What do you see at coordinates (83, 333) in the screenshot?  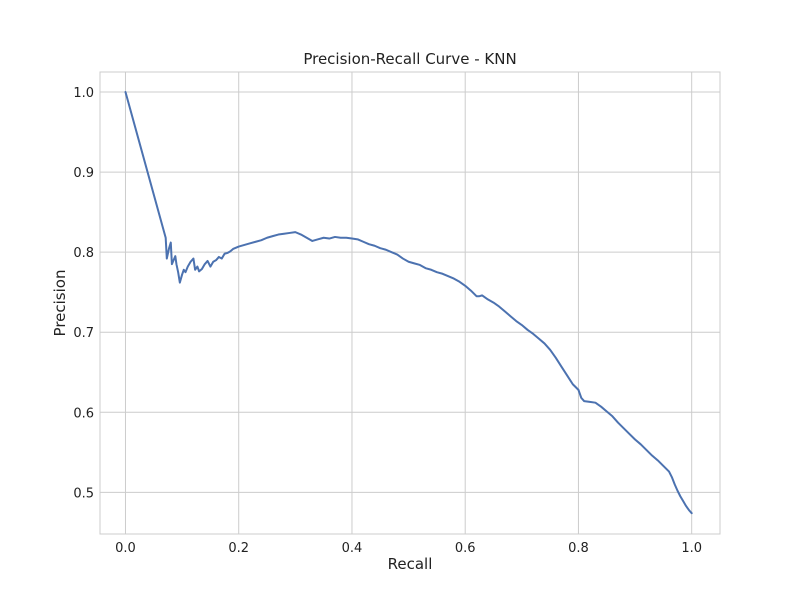 I see `y-tick-label: 0.7` at bounding box center [83, 333].